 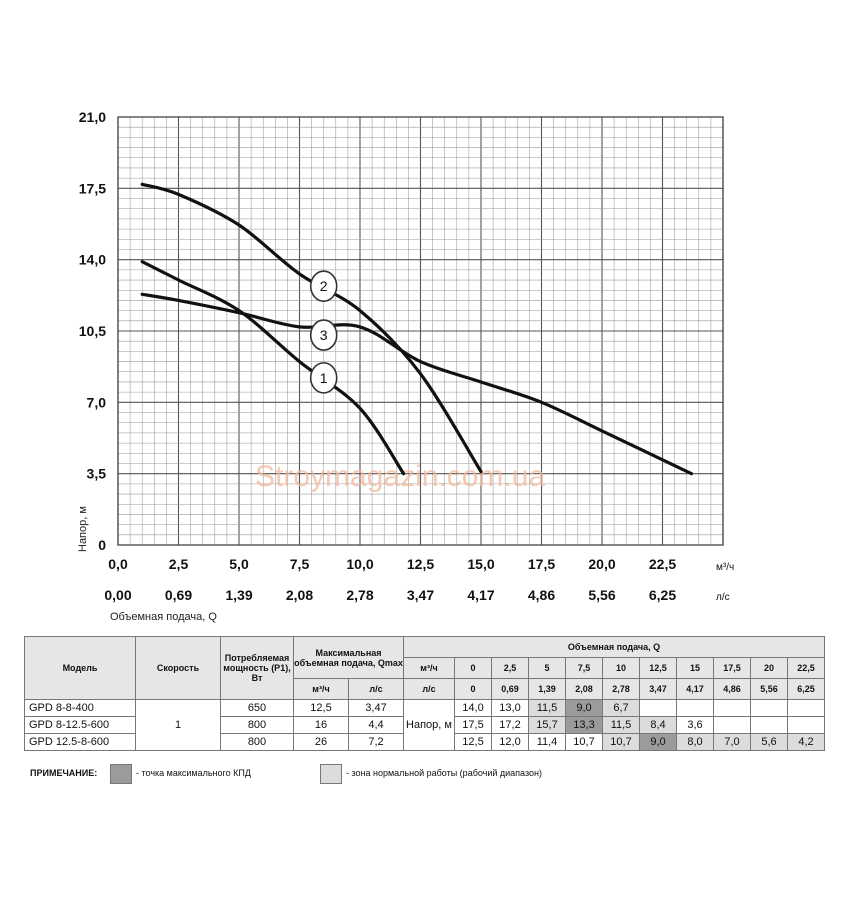 I want to click on y-axis-ticks: 0 3,5 7,0 10,5 14,0 17,5 21,0, so click(x=92, y=331).